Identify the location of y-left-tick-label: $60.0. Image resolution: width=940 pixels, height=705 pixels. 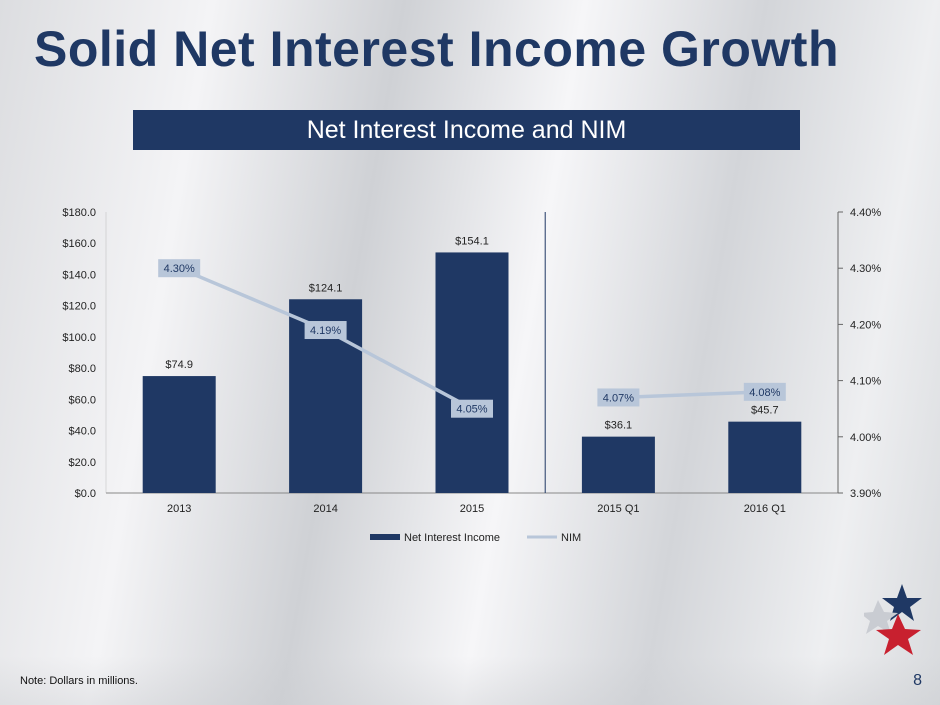
(82, 400).